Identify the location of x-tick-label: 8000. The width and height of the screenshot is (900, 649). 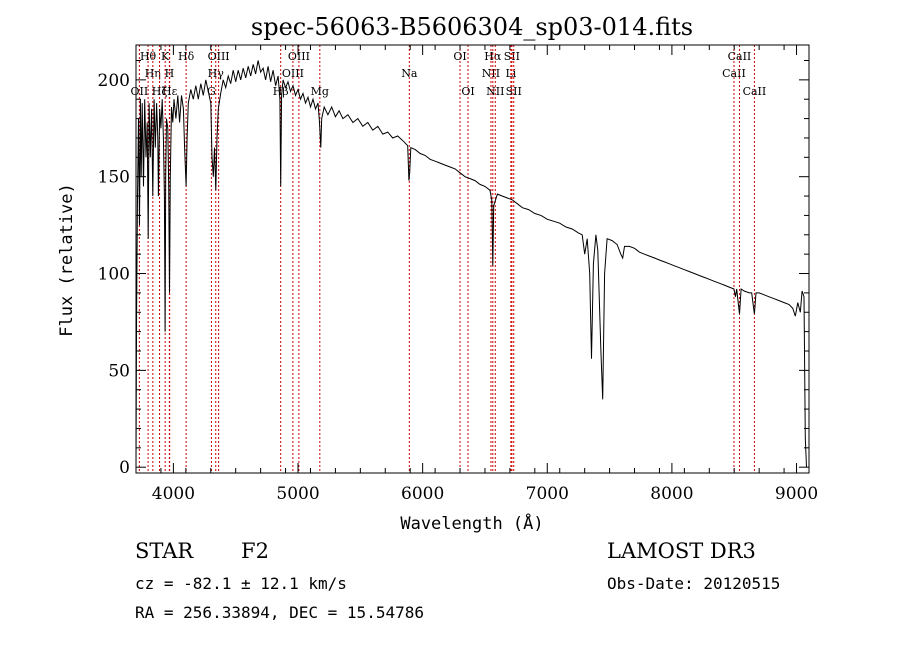
(671, 494).